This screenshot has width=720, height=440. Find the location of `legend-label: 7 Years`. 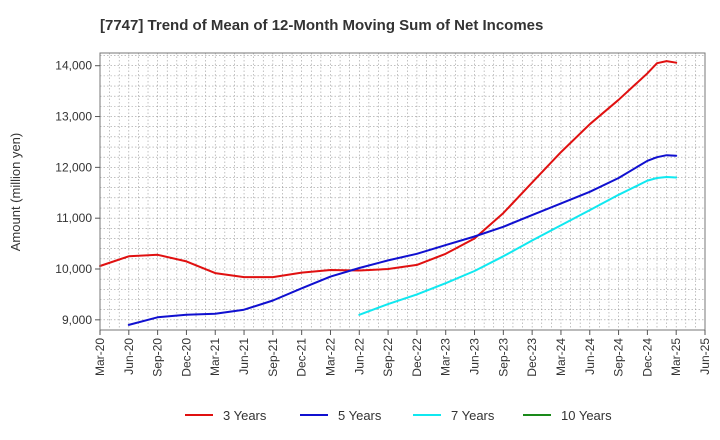

legend-label: 7 Years is located at coordinates (473, 415).